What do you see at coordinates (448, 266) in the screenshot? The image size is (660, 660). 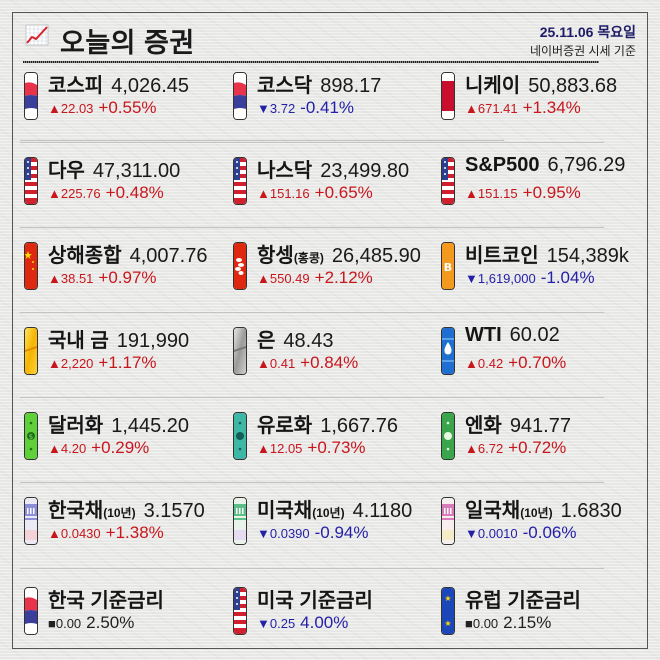 I see `bitcoin-icon: B` at bounding box center [448, 266].